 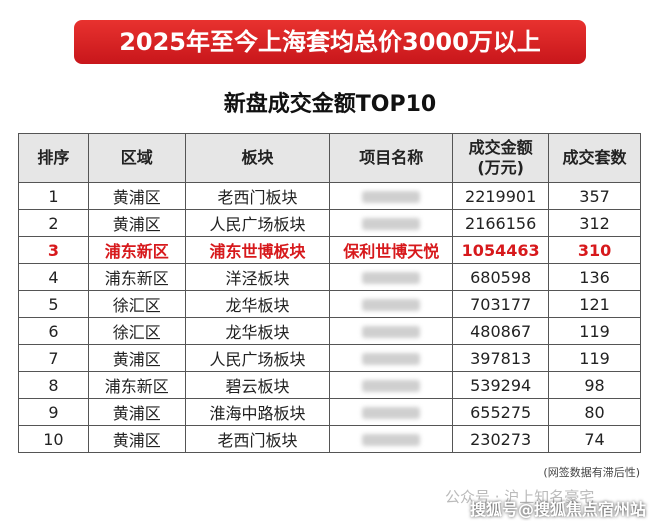 What do you see at coordinates (501, 412) in the screenshot?
I see `cell: 655275` at bounding box center [501, 412].